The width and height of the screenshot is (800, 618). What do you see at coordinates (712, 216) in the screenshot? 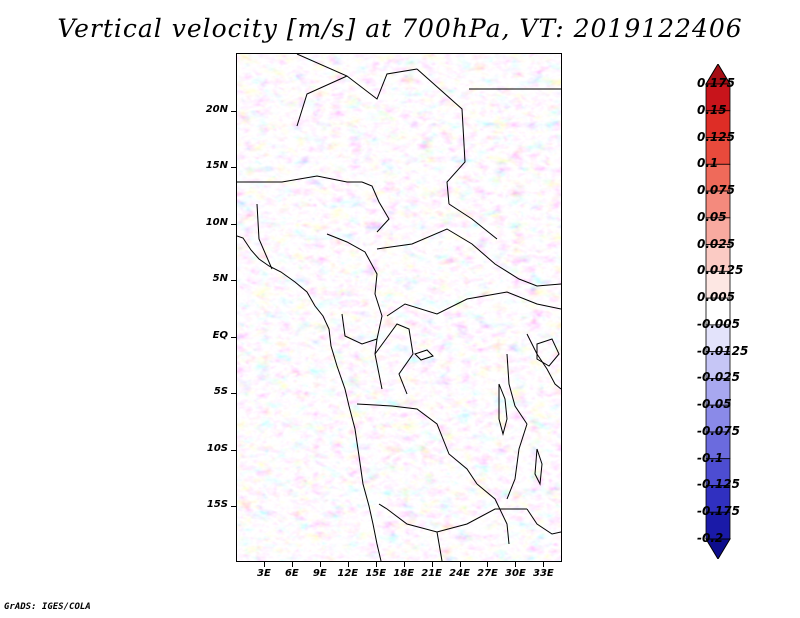
I see `colorbar-level-label: 0.05` at bounding box center [712, 216].